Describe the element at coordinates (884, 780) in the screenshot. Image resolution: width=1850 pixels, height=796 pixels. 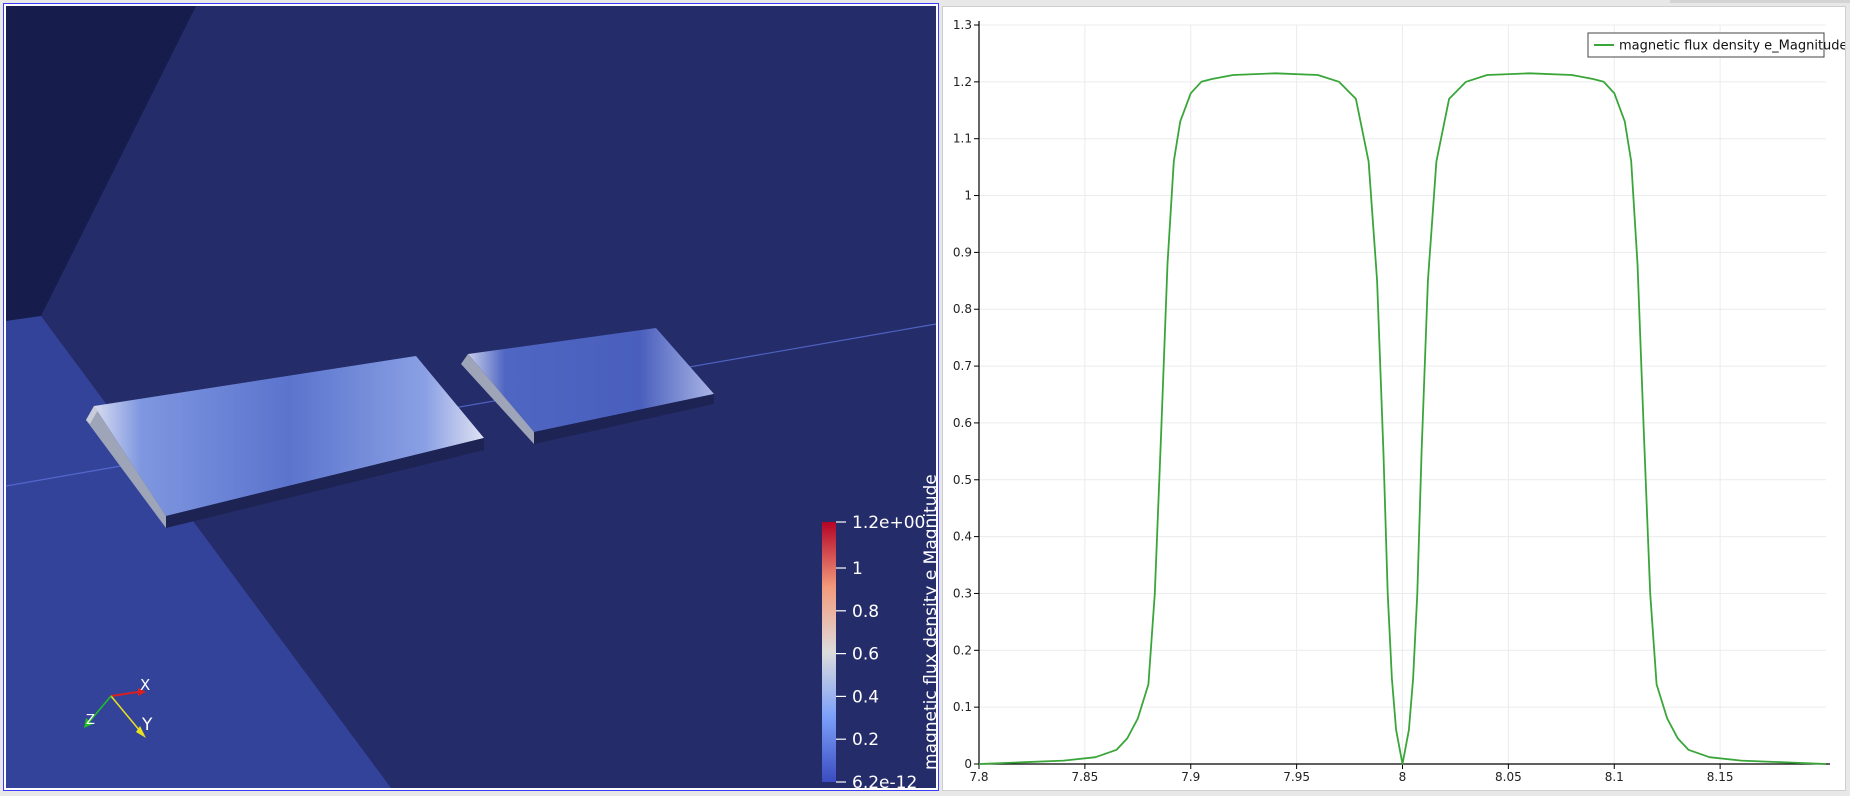
I see `colorbar-tick-label: 6.2e-12` at that location.